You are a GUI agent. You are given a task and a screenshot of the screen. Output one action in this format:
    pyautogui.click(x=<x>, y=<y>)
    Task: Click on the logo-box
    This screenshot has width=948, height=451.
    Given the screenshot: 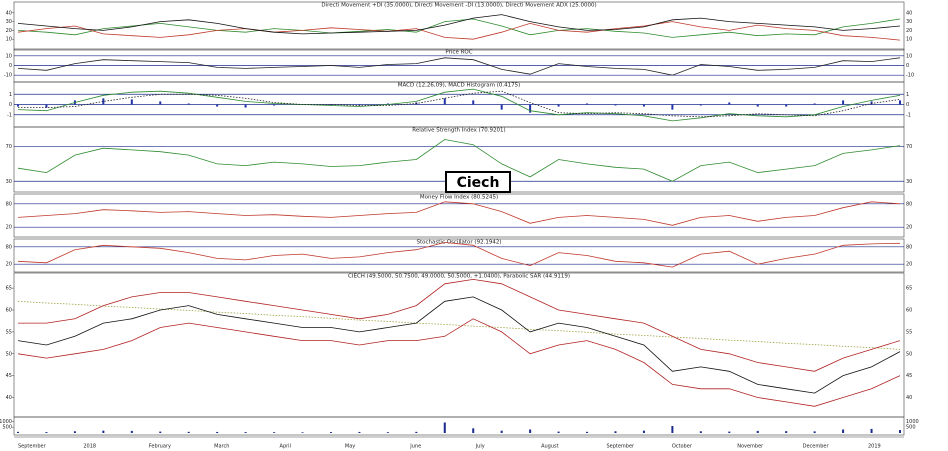 What is the action you would take?
    pyautogui.click(x=478, y=182)
    